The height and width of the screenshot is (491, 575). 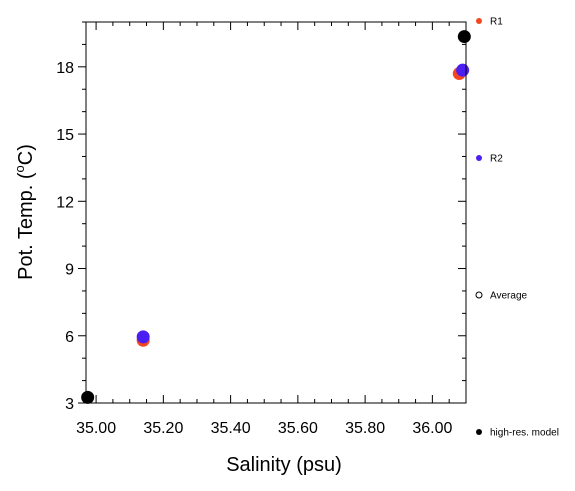 I want to click on y-tick-label: 18, so click(x=65, y=68).